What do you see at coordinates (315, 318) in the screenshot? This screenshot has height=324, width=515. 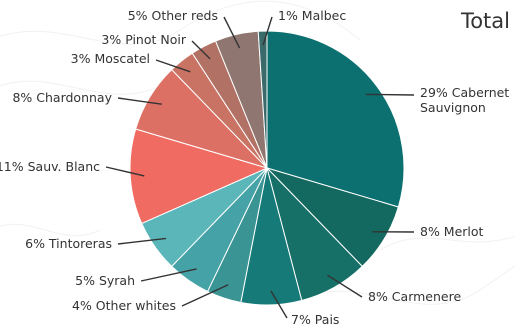 I see `slice-label: 7% Pais` at bounding box center [315, 318].